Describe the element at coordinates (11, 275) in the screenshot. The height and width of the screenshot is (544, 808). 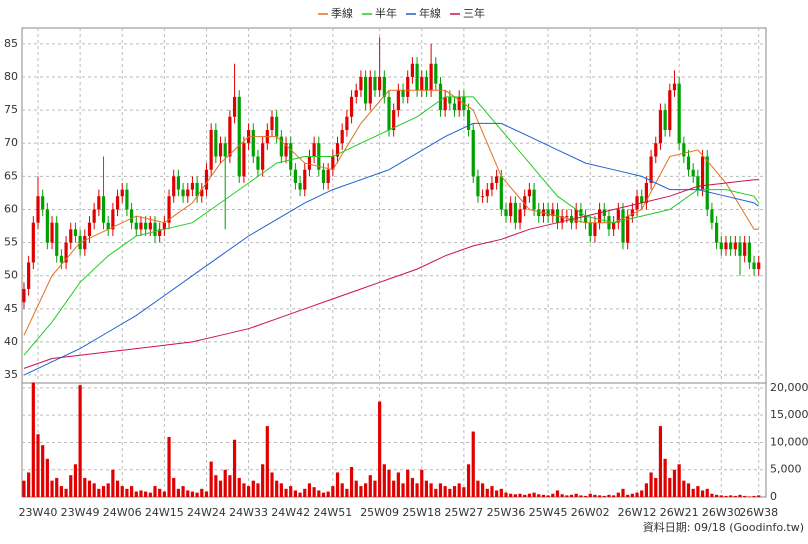
I see `y-tick-label: 50` at that location.